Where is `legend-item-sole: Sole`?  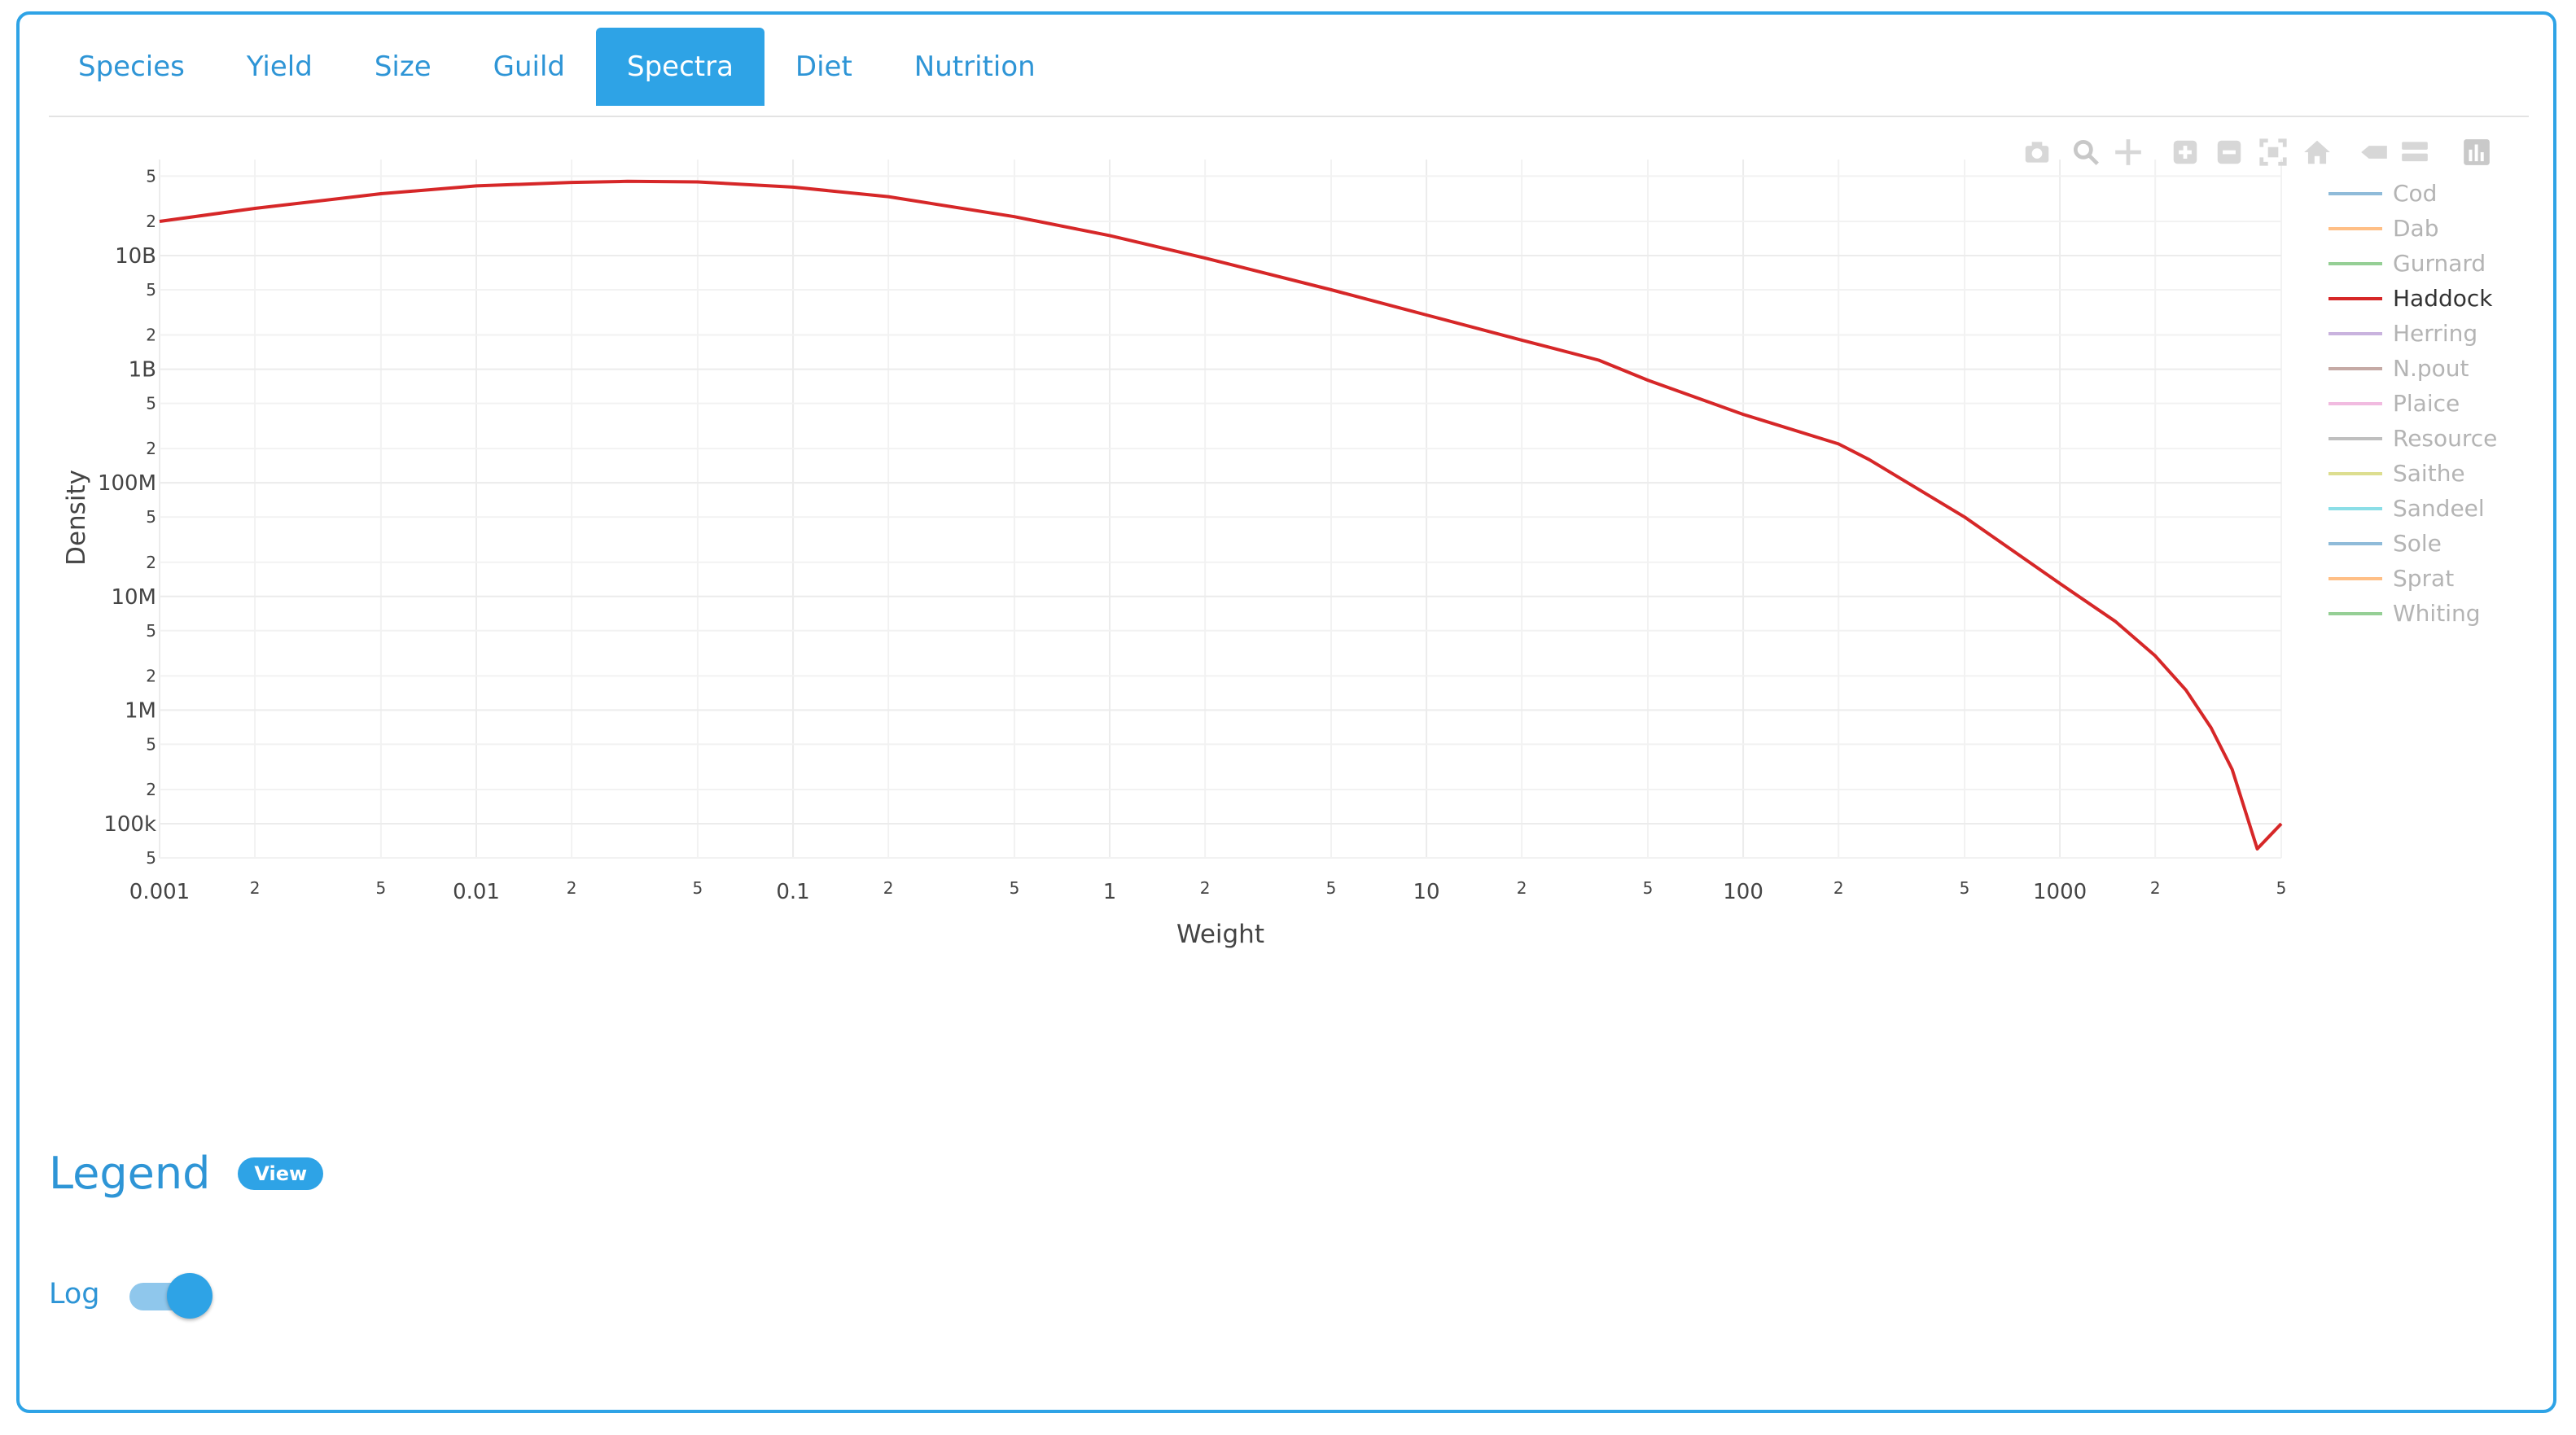
legend-item-sole: Sole is located at coordinates (2412, 544).